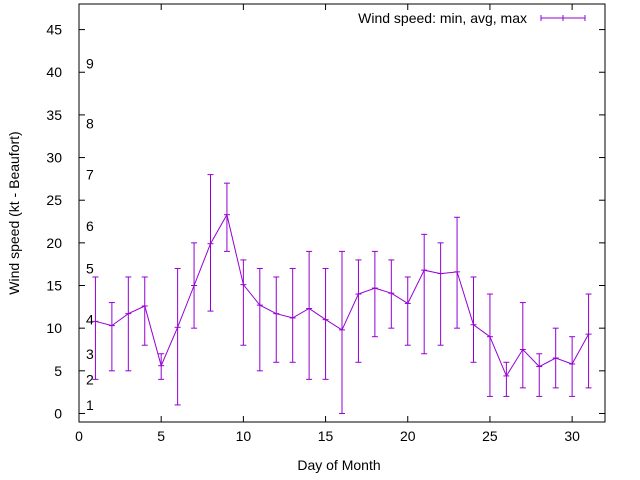 This screenshot has height=480, width=640. Describe the element at coordinates (54, 115) in the screenshot. I see `y-tick-label: 35` at that location.